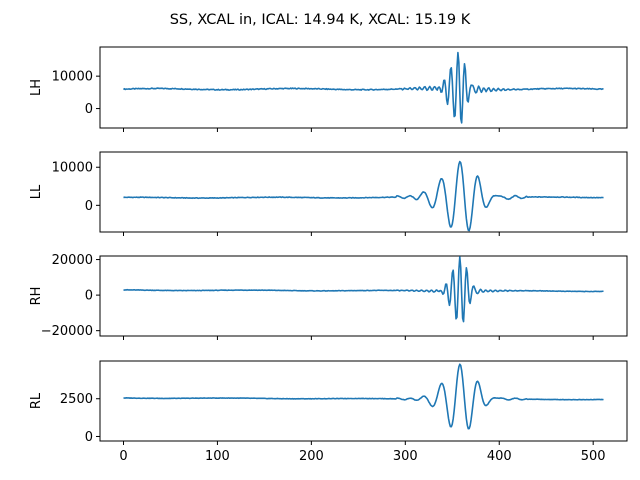  Describe the element at coordinates (363, 396) in the screenshot. I see `series-line-rl` at that location.